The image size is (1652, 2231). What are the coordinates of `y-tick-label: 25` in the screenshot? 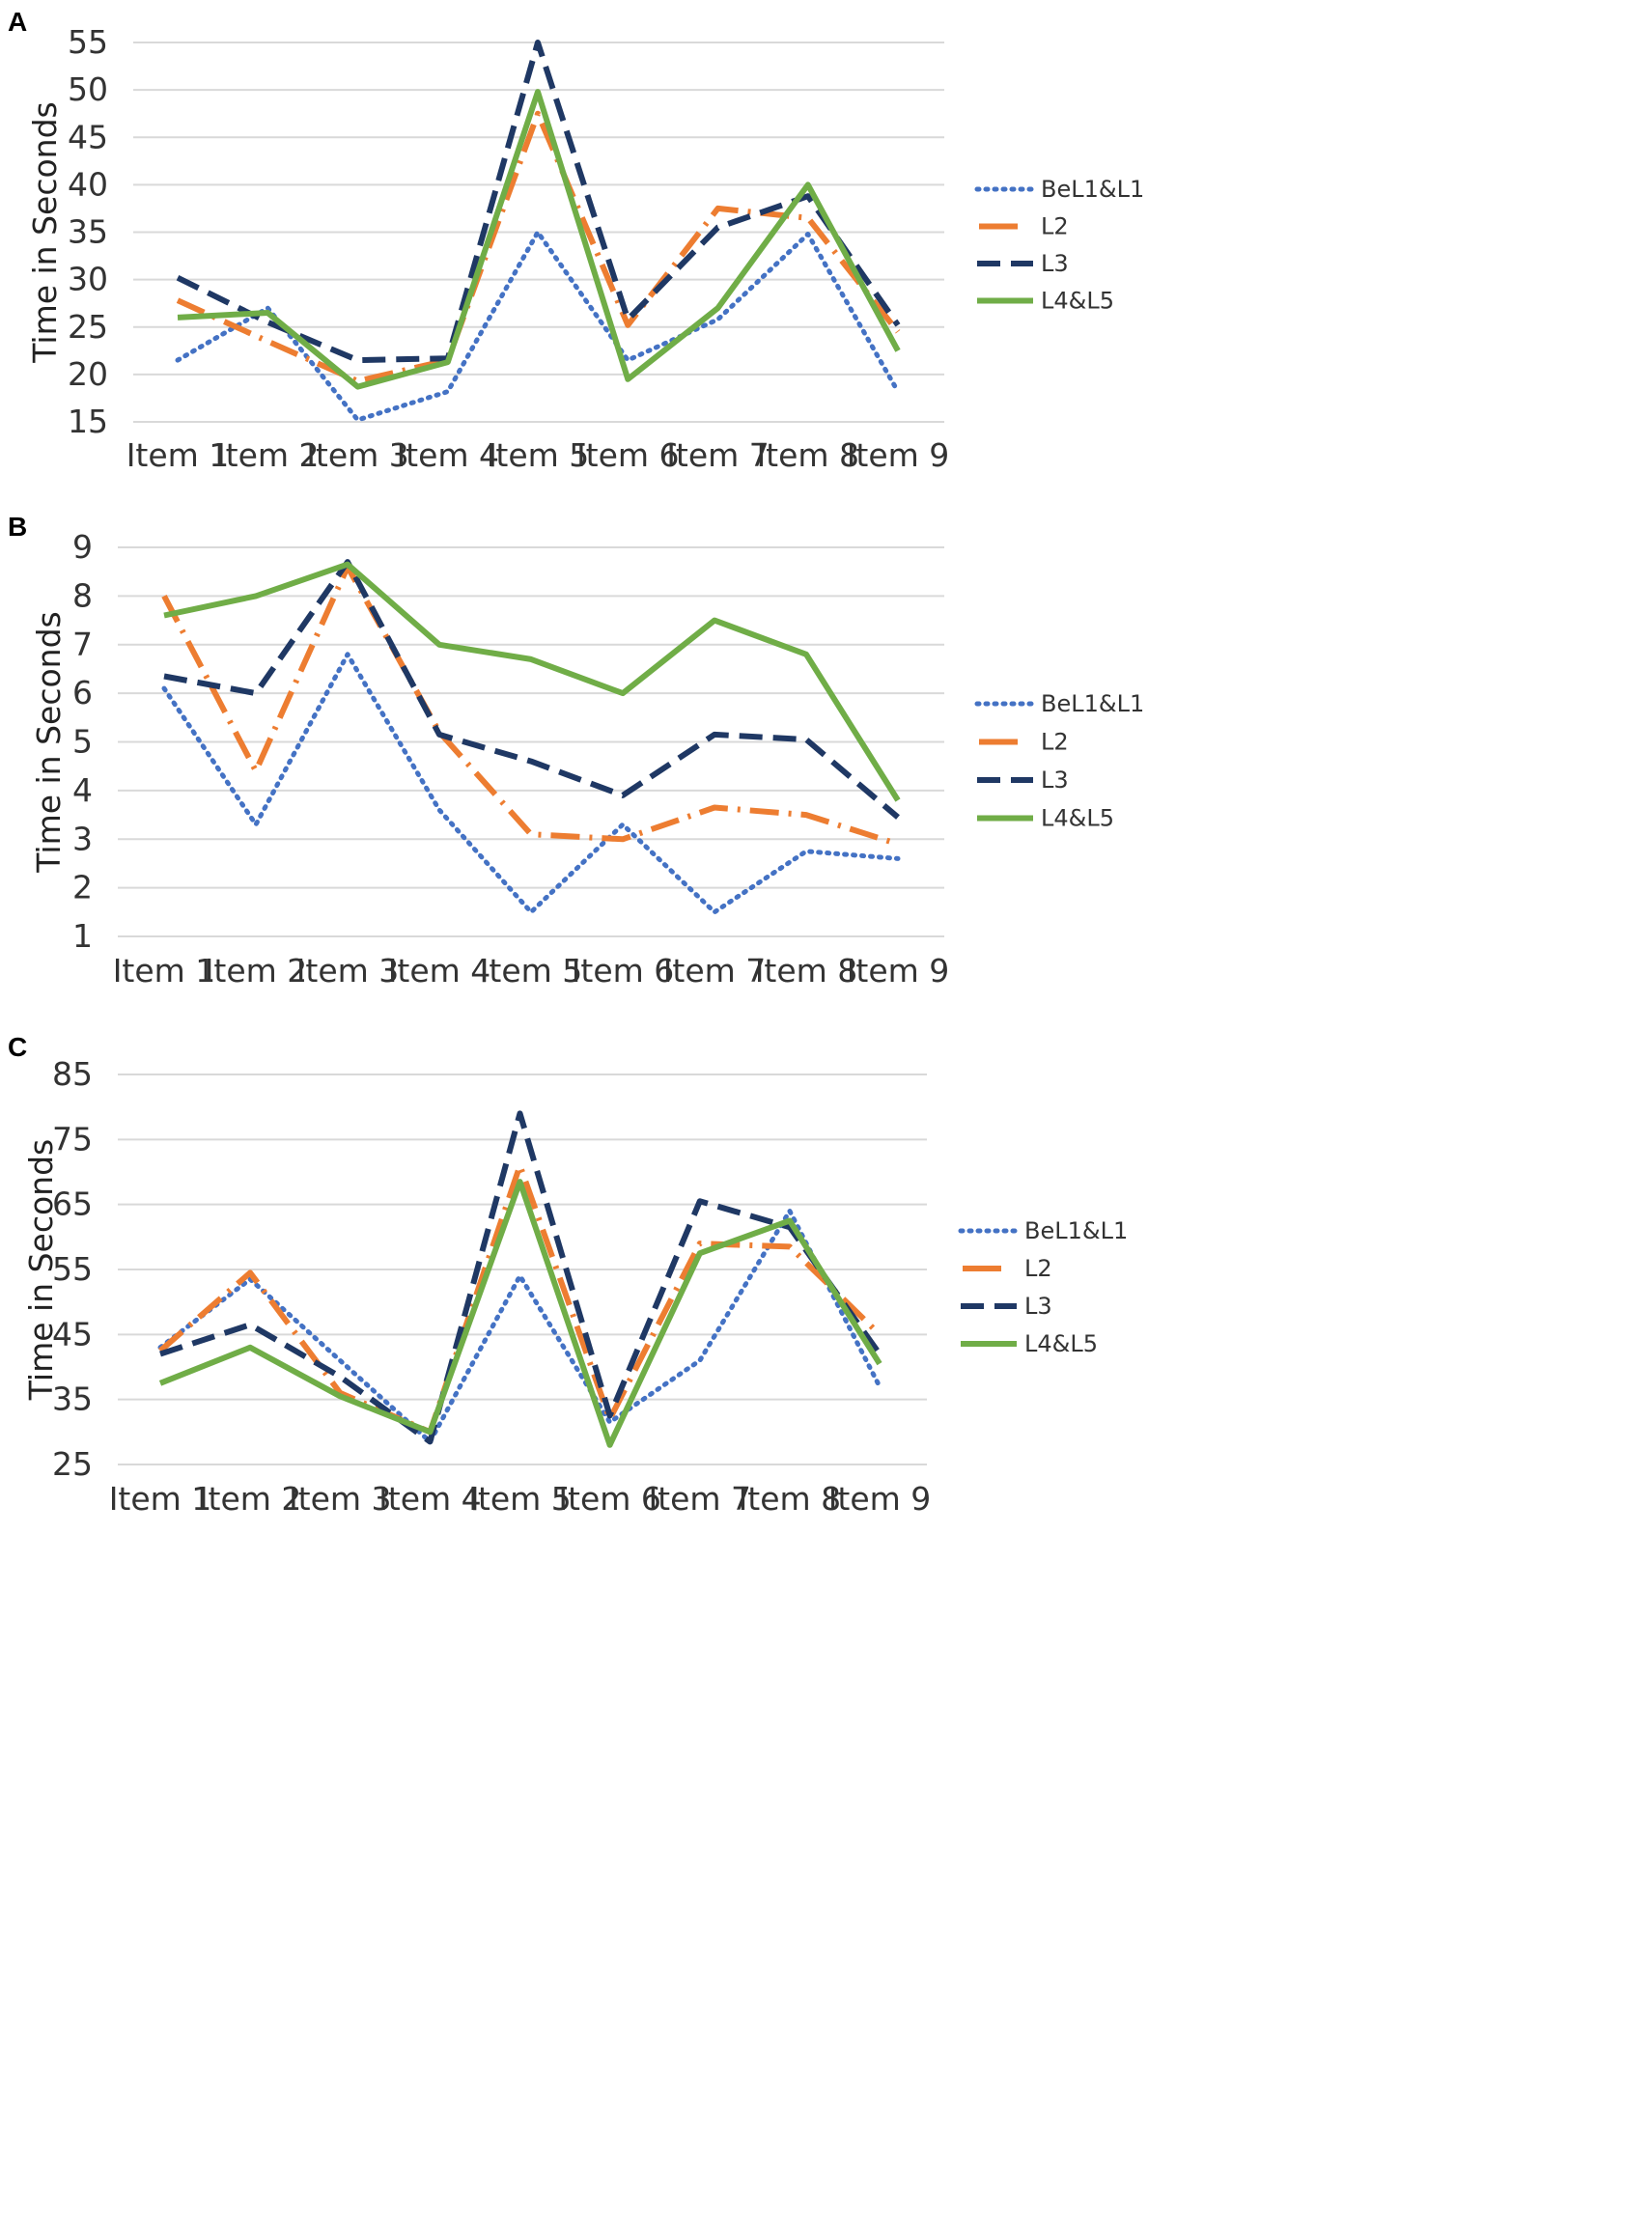 It's located at (88, 327).